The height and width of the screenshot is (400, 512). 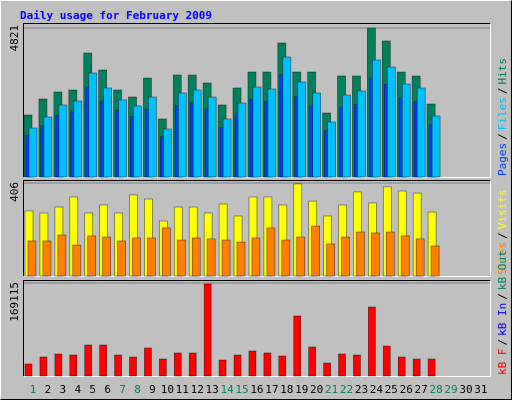 What do you see at coordinates (502, 258) in the screenshot?
I see `legend-label: Sites` at bounding box center [502, 258].